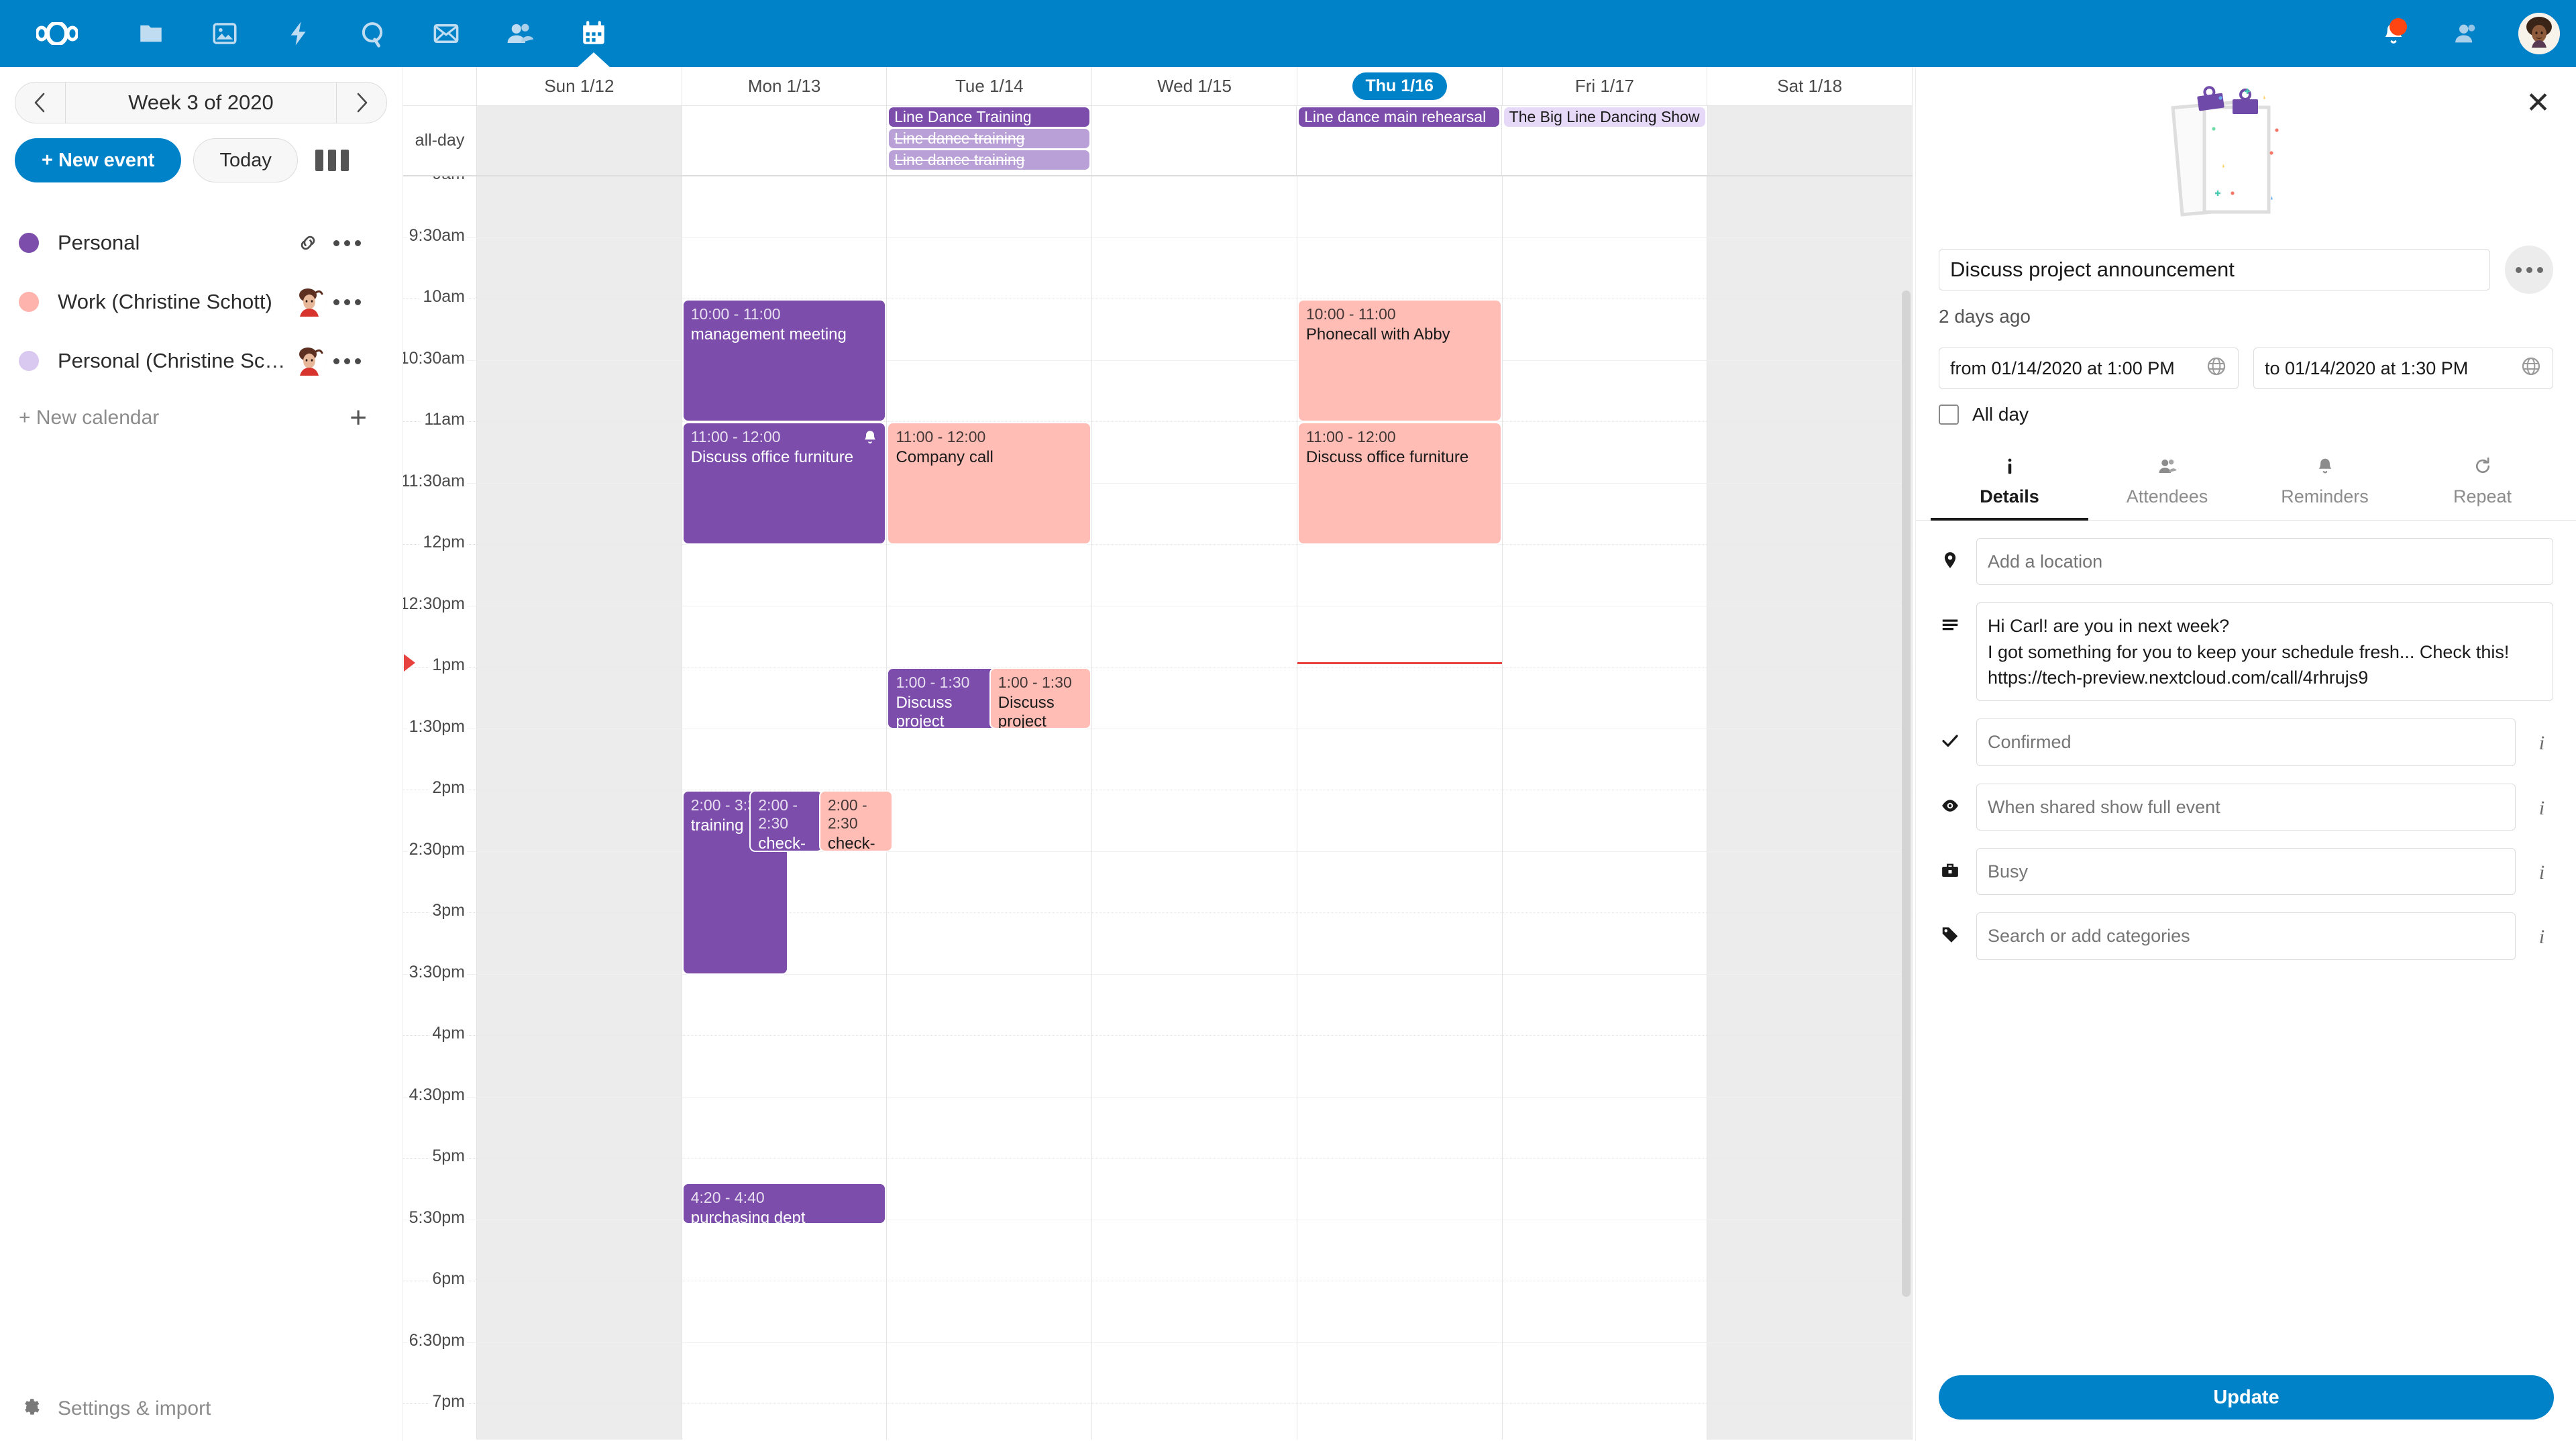 This screenshot has height=1441, width=2576. Describe the element at coordinates (1906, 793) in the screenshot. I see `vertical-scrollbar` at that location.